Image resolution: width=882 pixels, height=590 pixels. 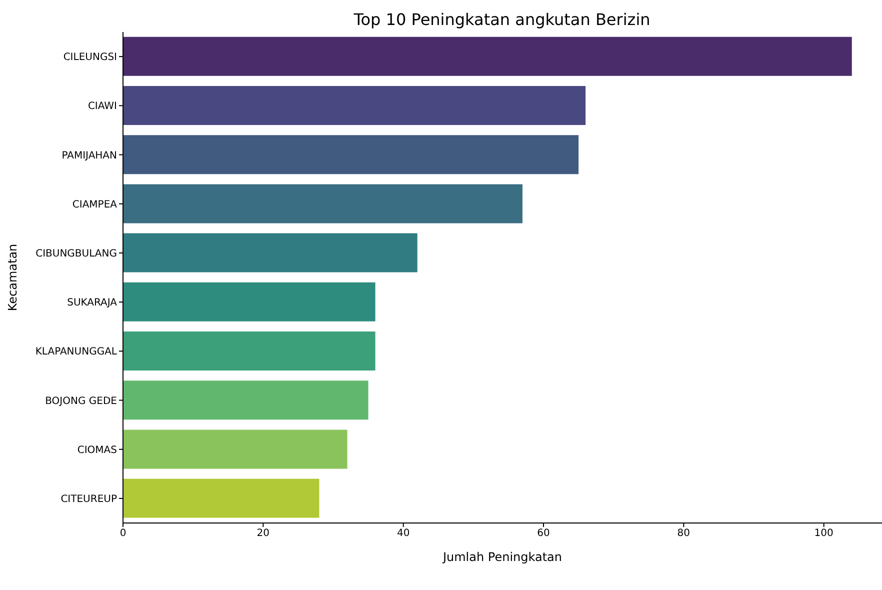 What do you see at coordinates (81, 401) in the screenshot?
I see `y-tick-label: BOJONG GEDE` at bounding box center [81, 401].